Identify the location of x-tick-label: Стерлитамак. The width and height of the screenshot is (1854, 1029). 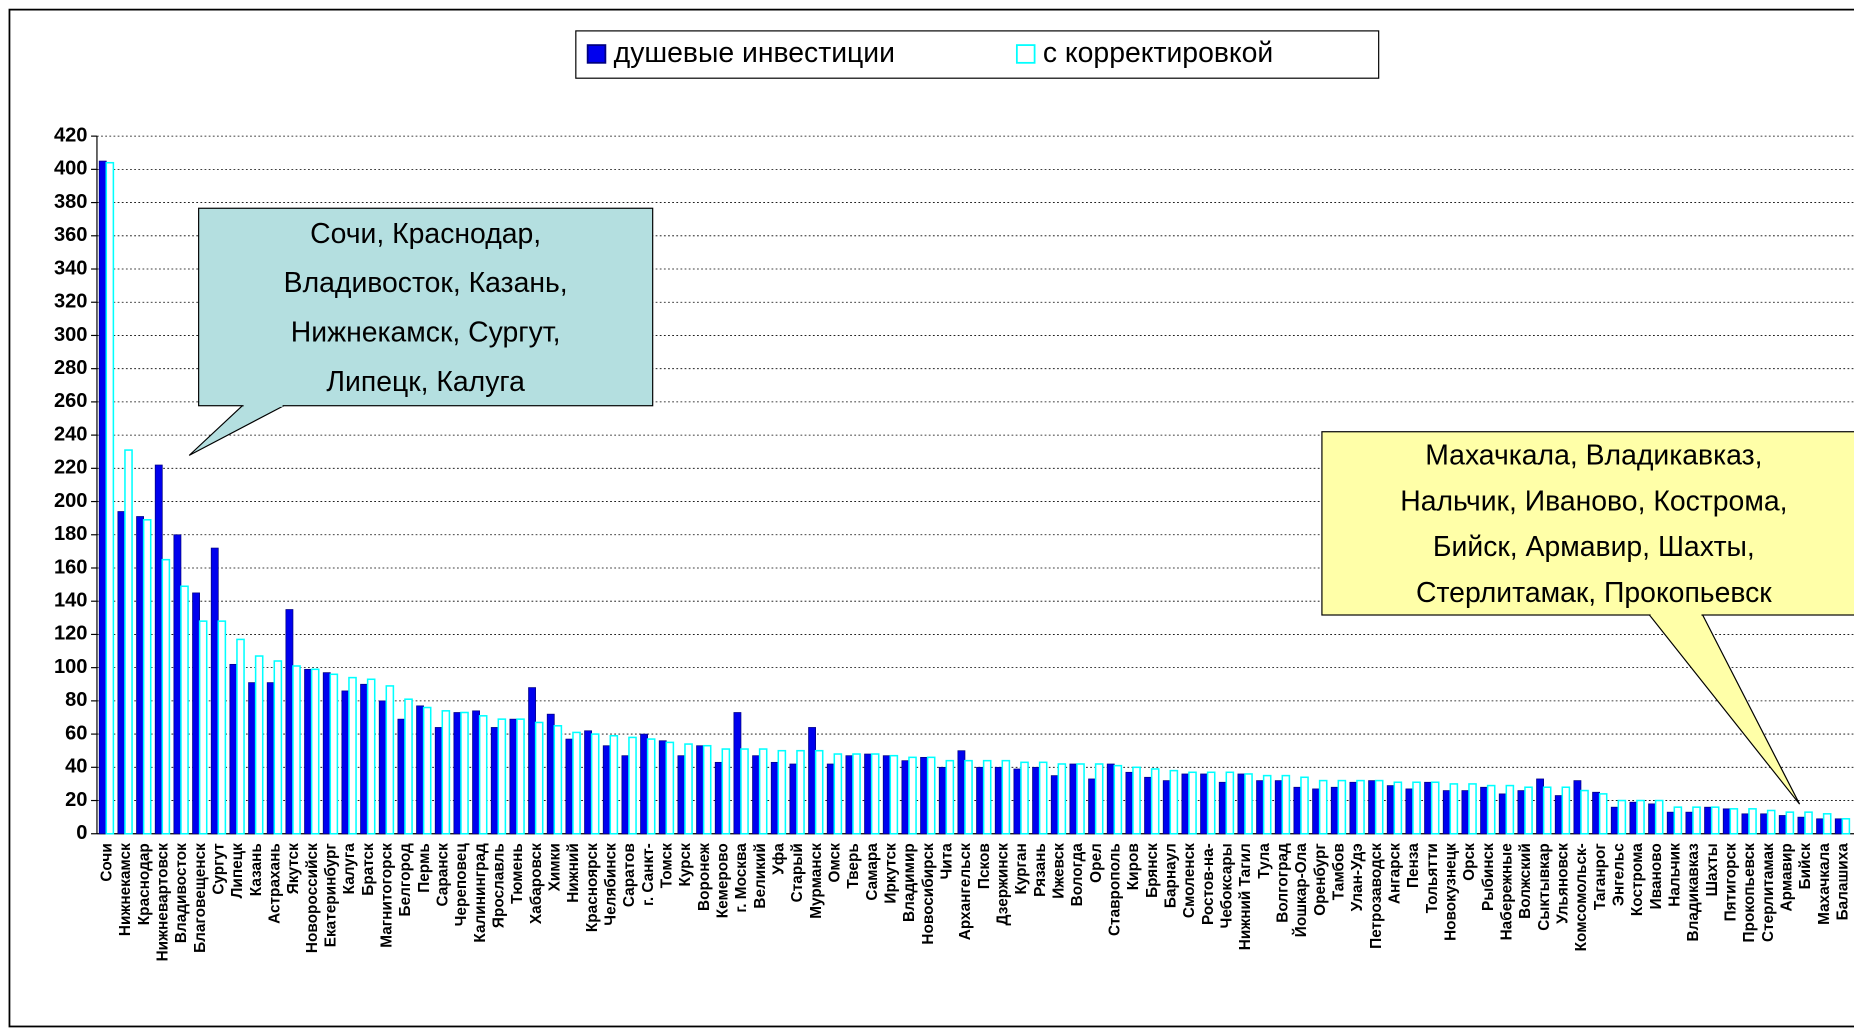
(1768, 892).